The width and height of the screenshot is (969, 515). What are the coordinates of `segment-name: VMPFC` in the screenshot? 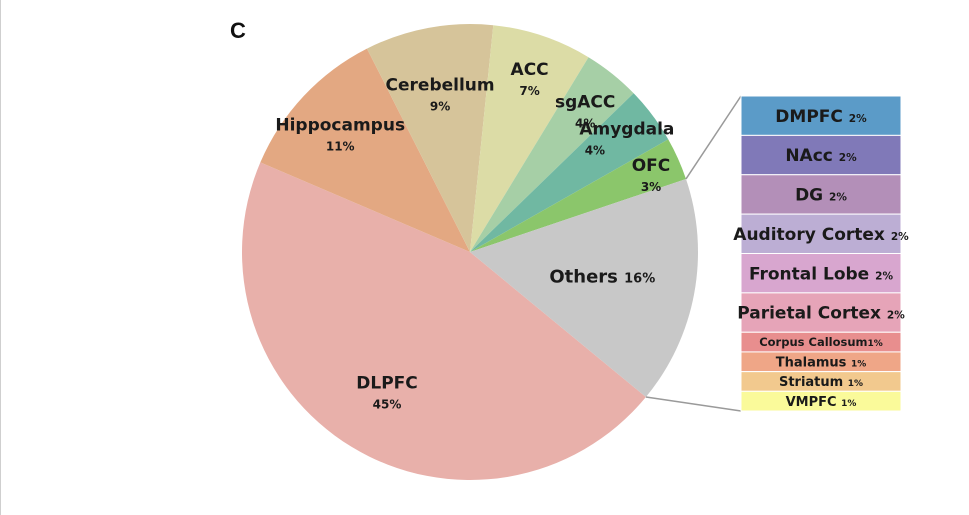 It's located at (813, 402).